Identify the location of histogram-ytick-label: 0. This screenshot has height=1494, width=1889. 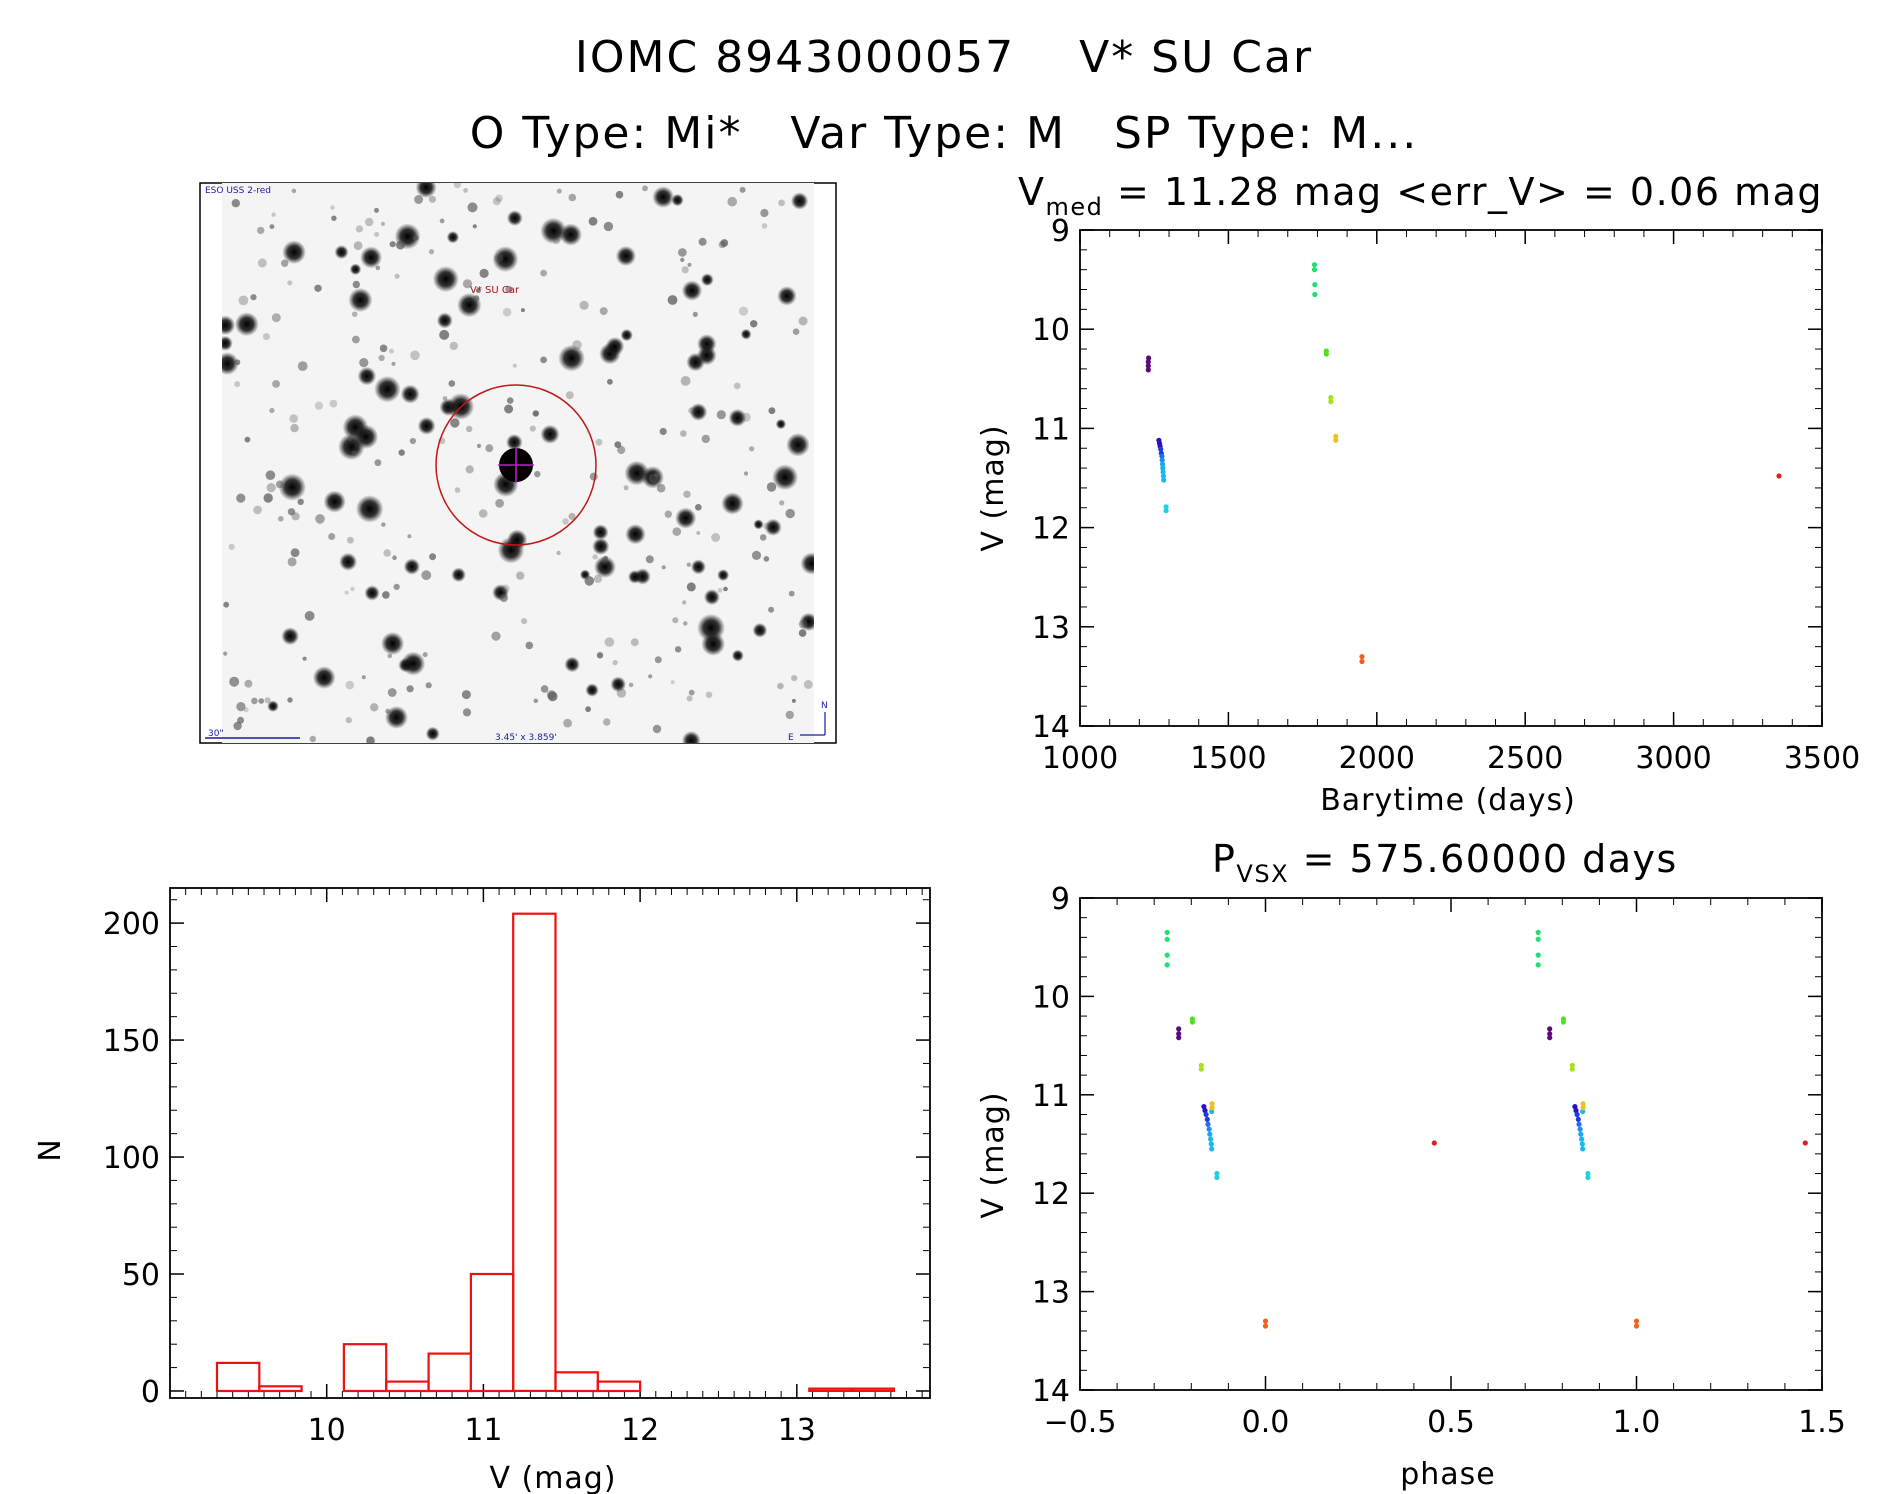
(150, 1392).